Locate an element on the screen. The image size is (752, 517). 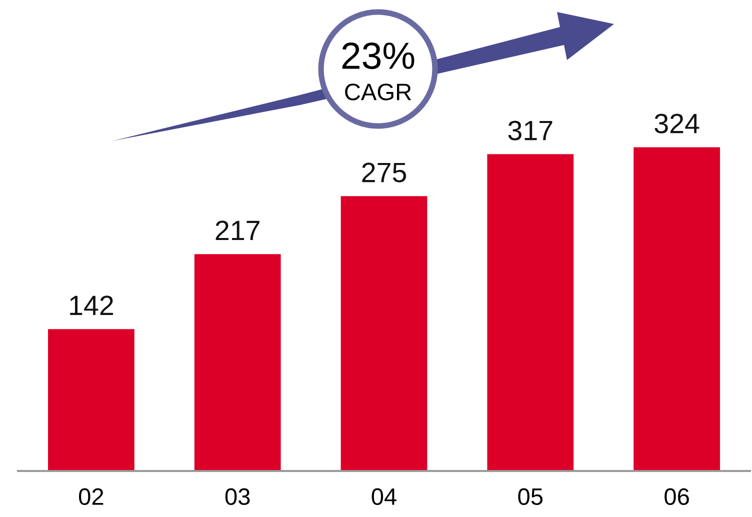
data-label: 217 is located at coordinates (238, 230).